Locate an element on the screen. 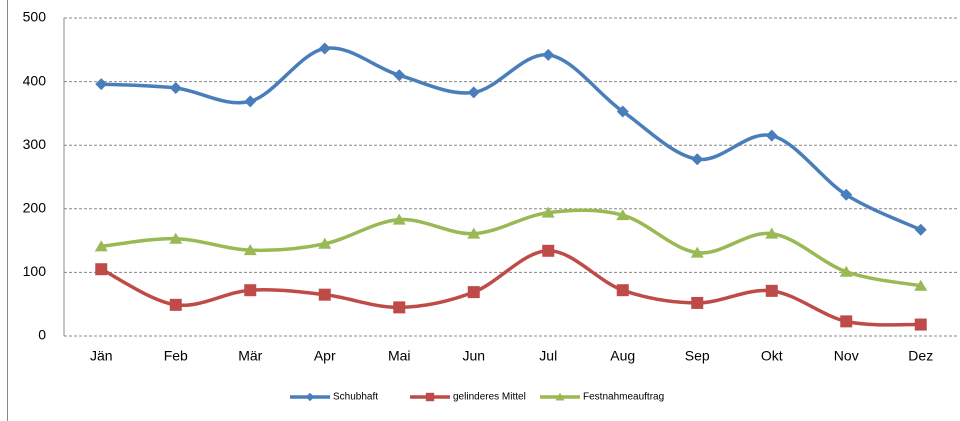  y-tick-label: 200 is located at coordinates (35, 208).